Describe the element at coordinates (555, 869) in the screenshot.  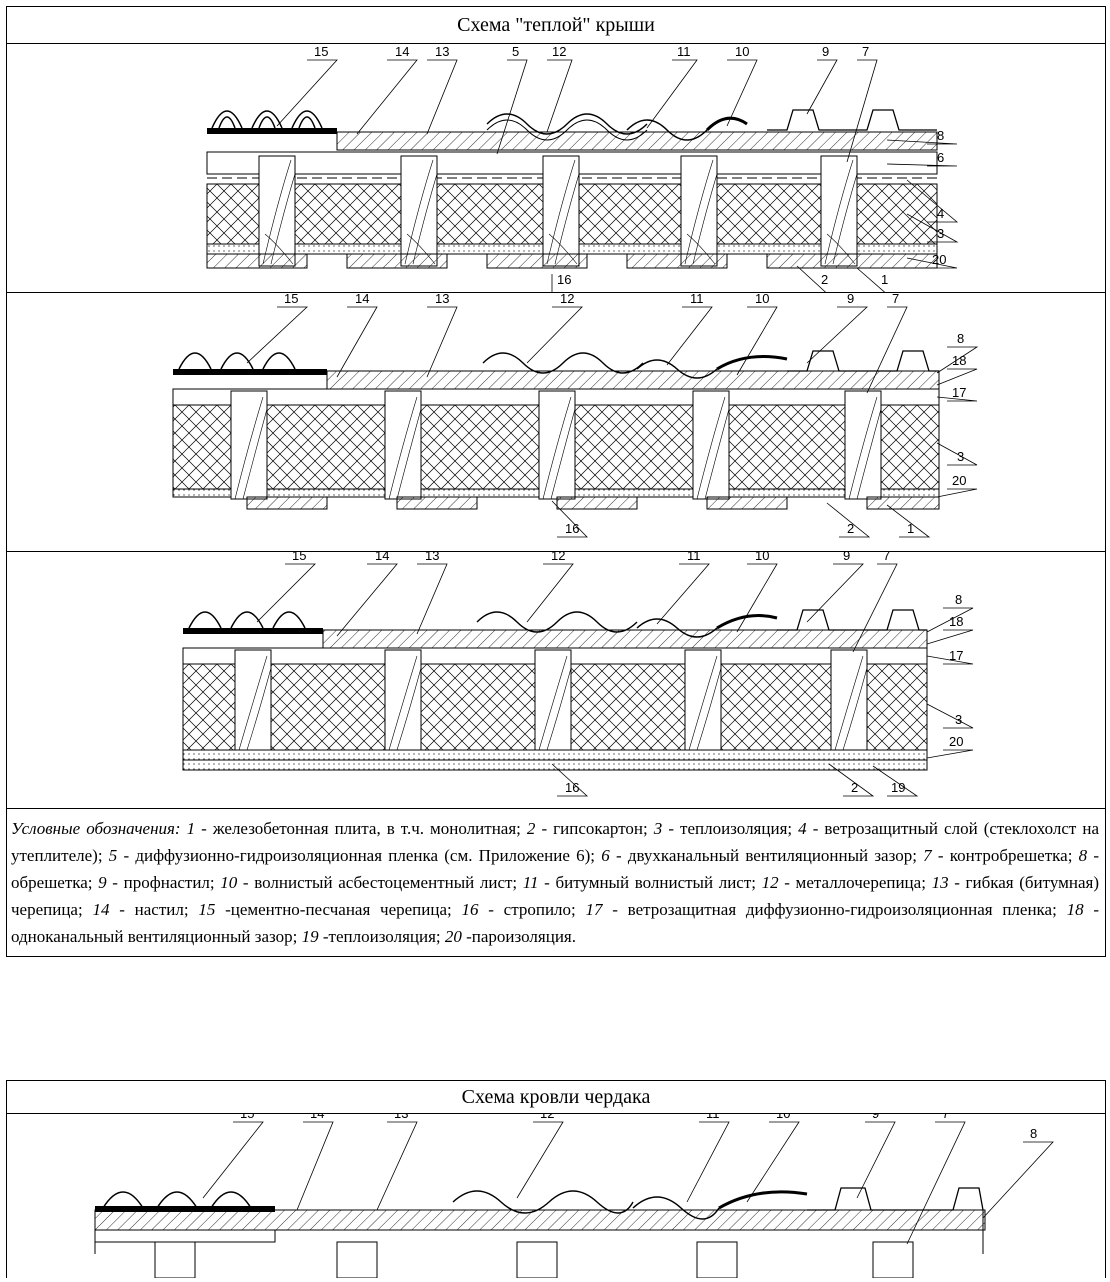
I see `legend-text: - обрешетка;` at that location.